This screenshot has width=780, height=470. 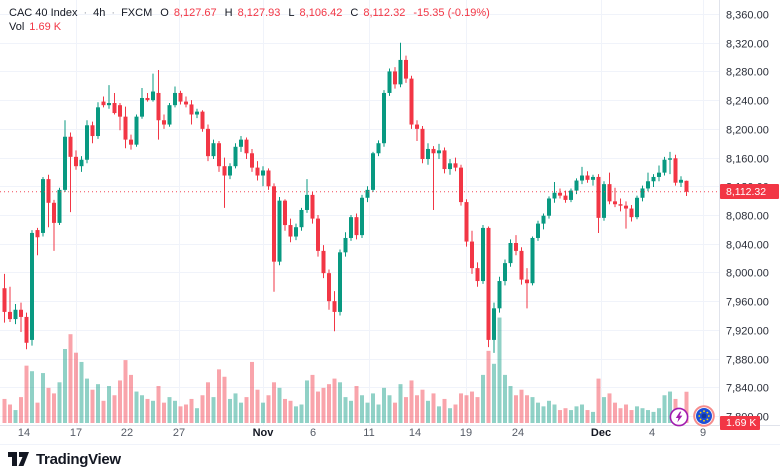 I want to click on price-tick-label: 7,880.00, so click(x=747, y=361).